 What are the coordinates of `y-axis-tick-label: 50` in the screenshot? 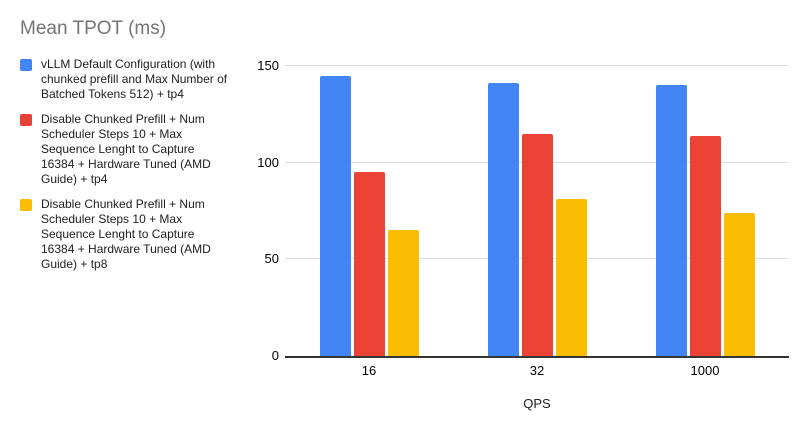 It's located at (271, 259).